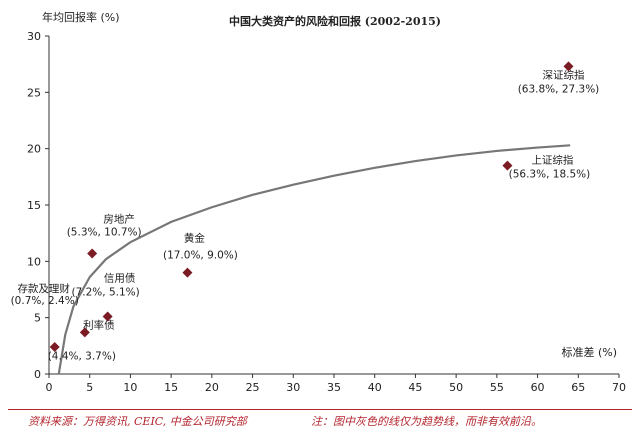 Image resolution: width=640 pixels, height=433 pixels. I want to click on point-value-label: (0.7%, 2.4%), so click(45, 301).